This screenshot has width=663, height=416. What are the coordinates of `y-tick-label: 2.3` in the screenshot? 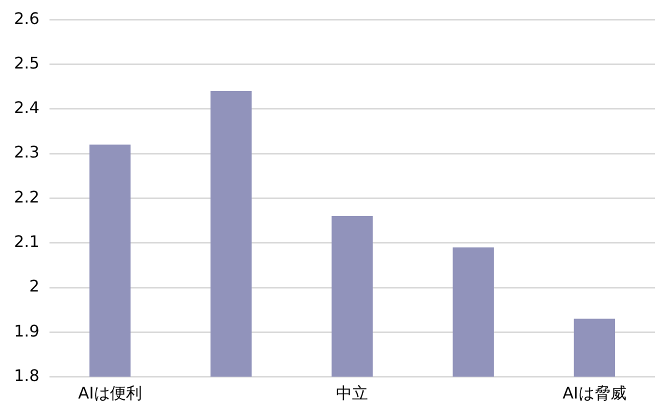 It's located at (27, 152).